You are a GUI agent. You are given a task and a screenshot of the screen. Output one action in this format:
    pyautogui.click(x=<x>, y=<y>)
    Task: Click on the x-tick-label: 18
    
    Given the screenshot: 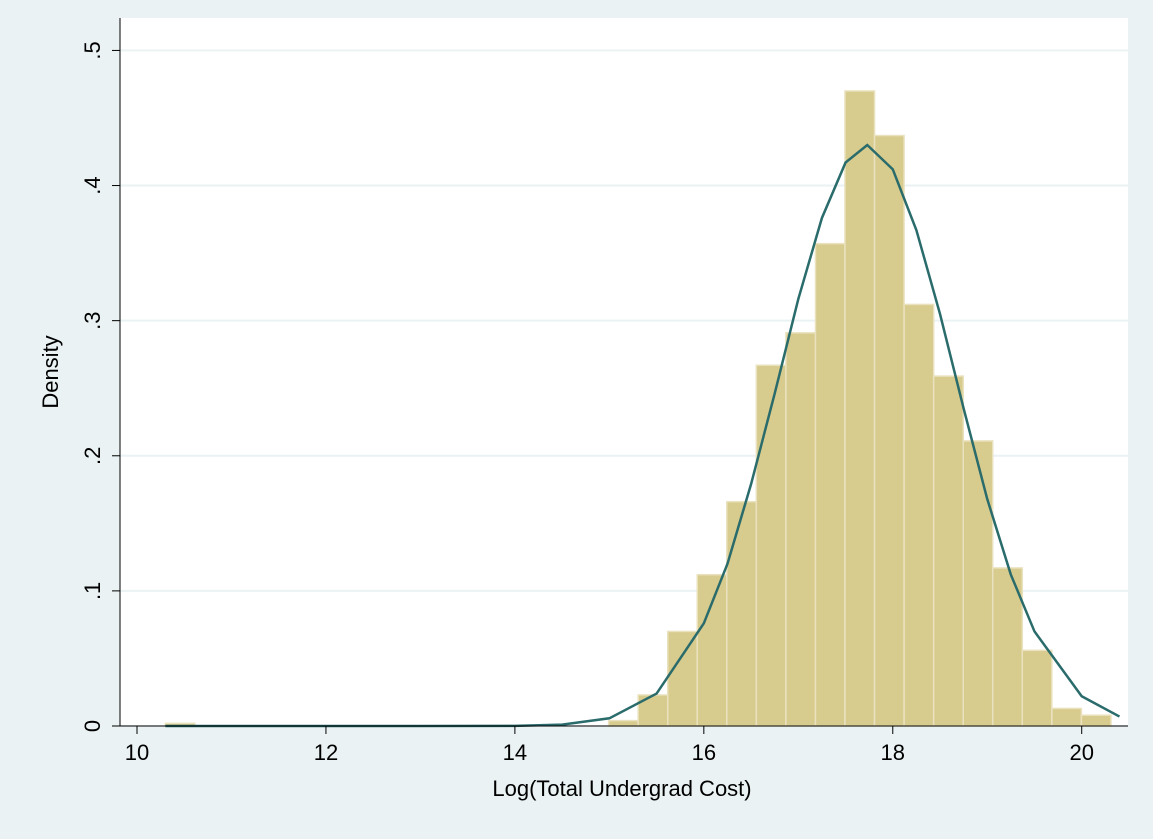 What is the action you would take?
    pyautogui.click(x=893, y=752)
    